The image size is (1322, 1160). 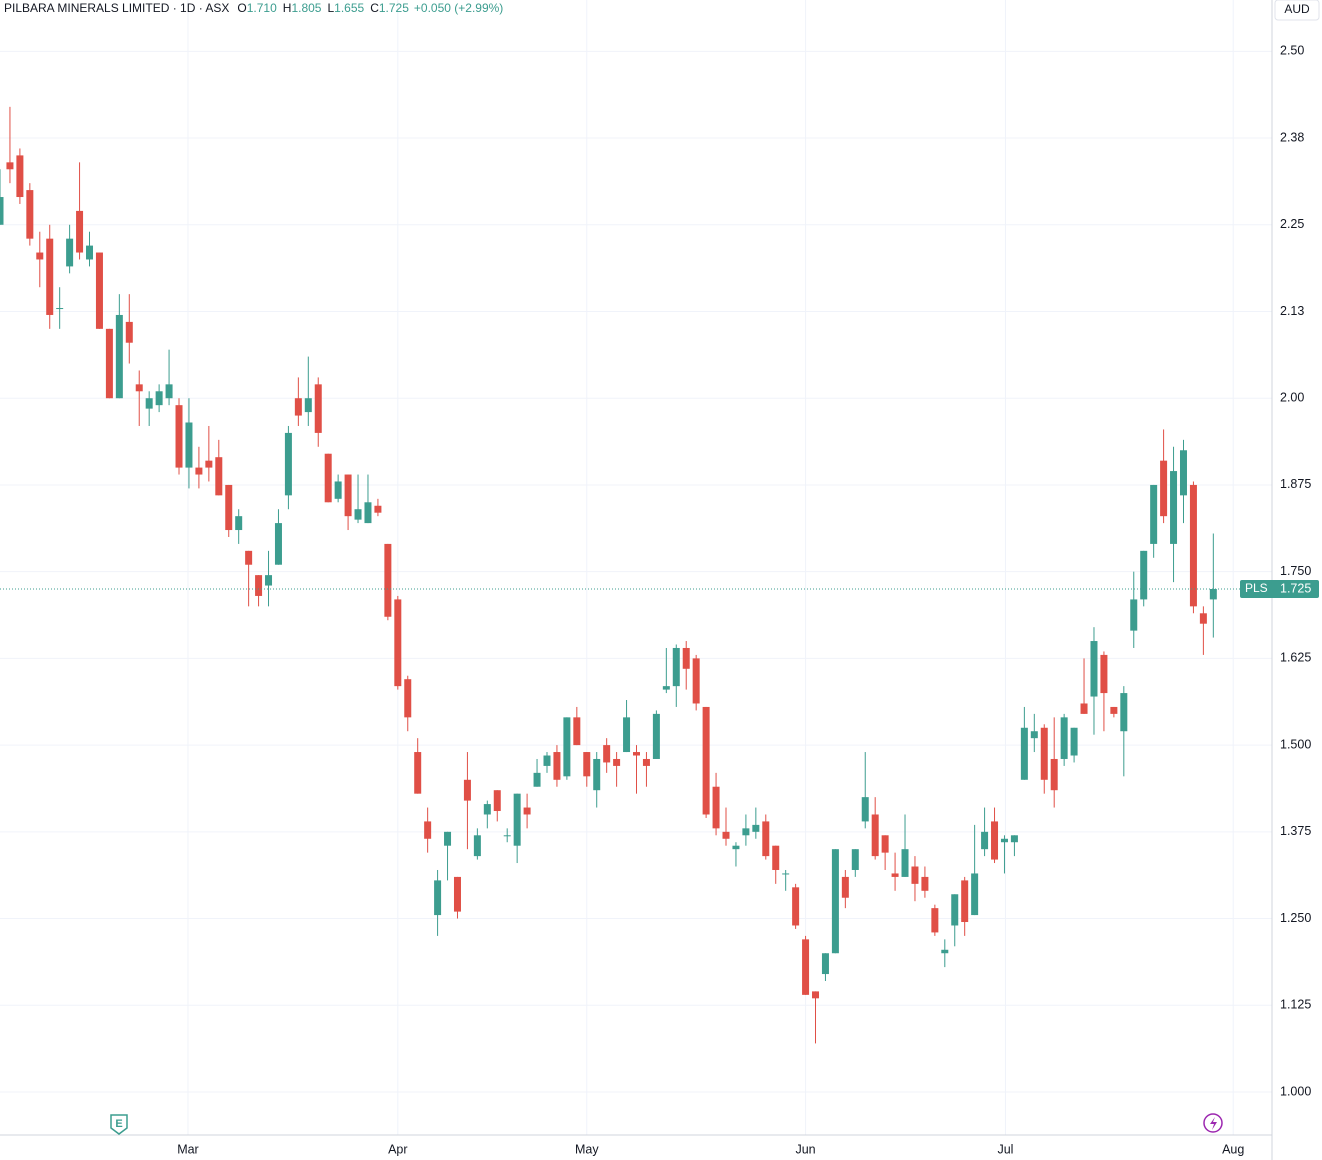 I want to click on ohlc-key: L, so click(x=330, y=8).